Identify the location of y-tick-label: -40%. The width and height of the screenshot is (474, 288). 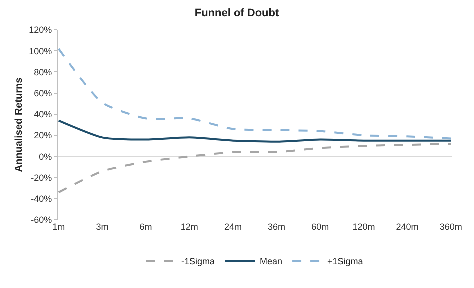
(41, 199).